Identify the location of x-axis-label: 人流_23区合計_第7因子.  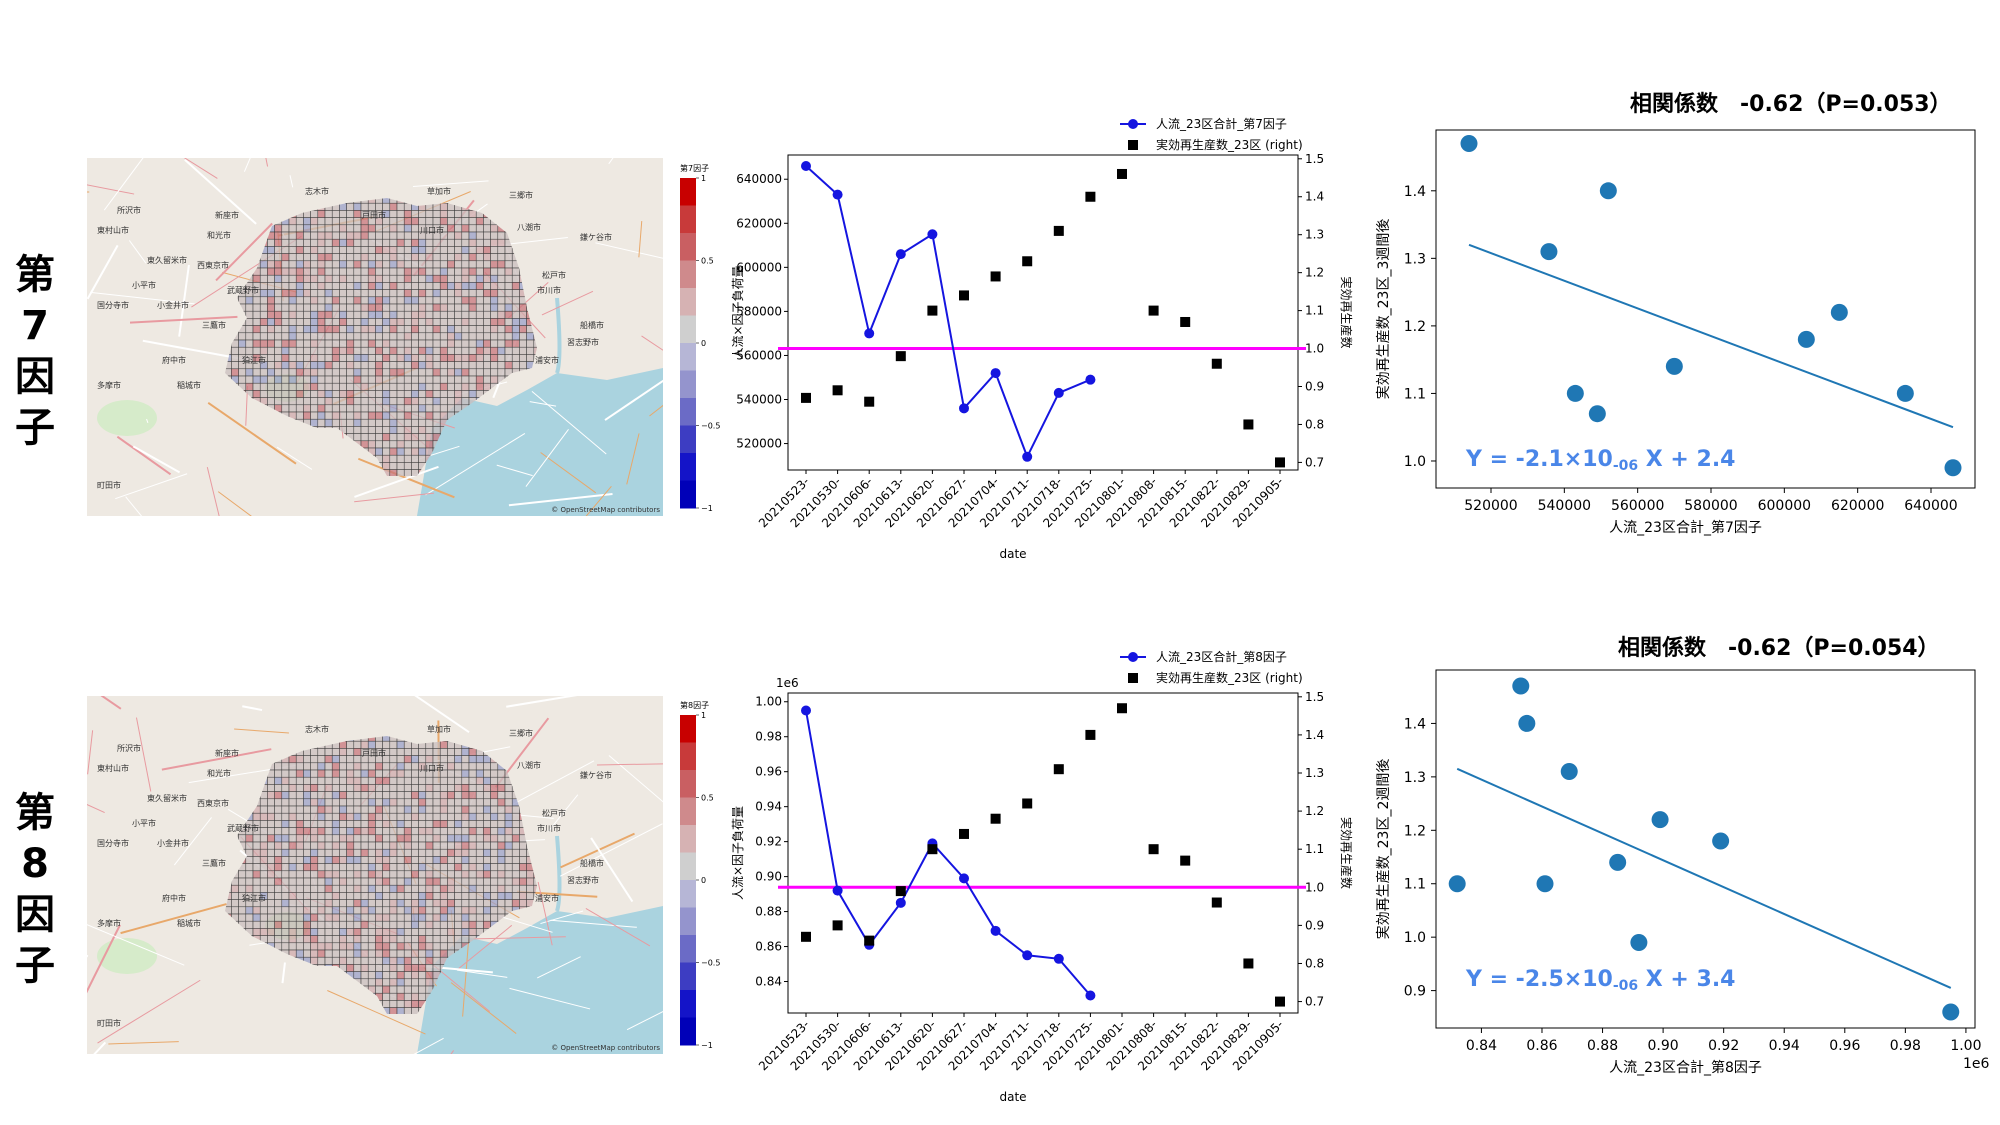
(1685, 527).